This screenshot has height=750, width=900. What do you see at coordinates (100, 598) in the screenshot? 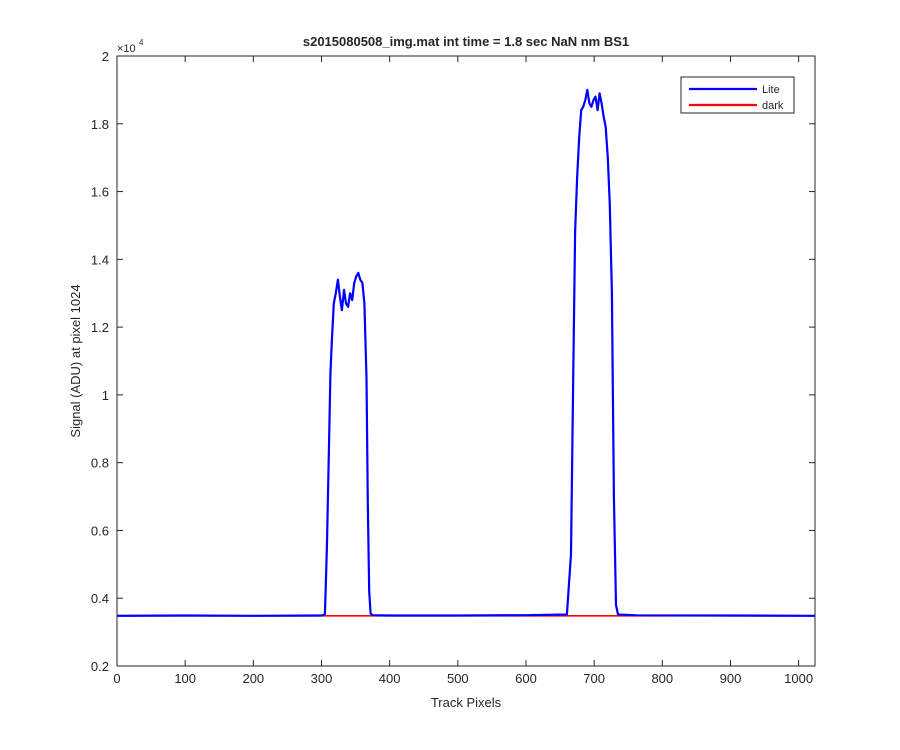
I see `y-tick-label: 0.4` at bounding box center [100, 598].